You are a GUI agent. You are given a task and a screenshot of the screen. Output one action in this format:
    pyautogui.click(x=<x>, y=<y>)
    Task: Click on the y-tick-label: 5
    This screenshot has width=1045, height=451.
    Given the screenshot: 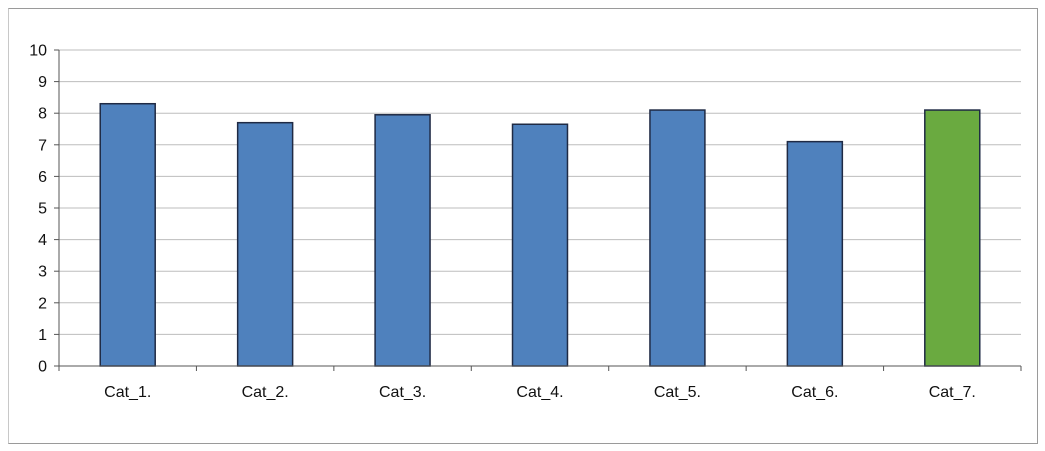 What is the action you would take?
    pyautogui.click(x=42, y=209)
    